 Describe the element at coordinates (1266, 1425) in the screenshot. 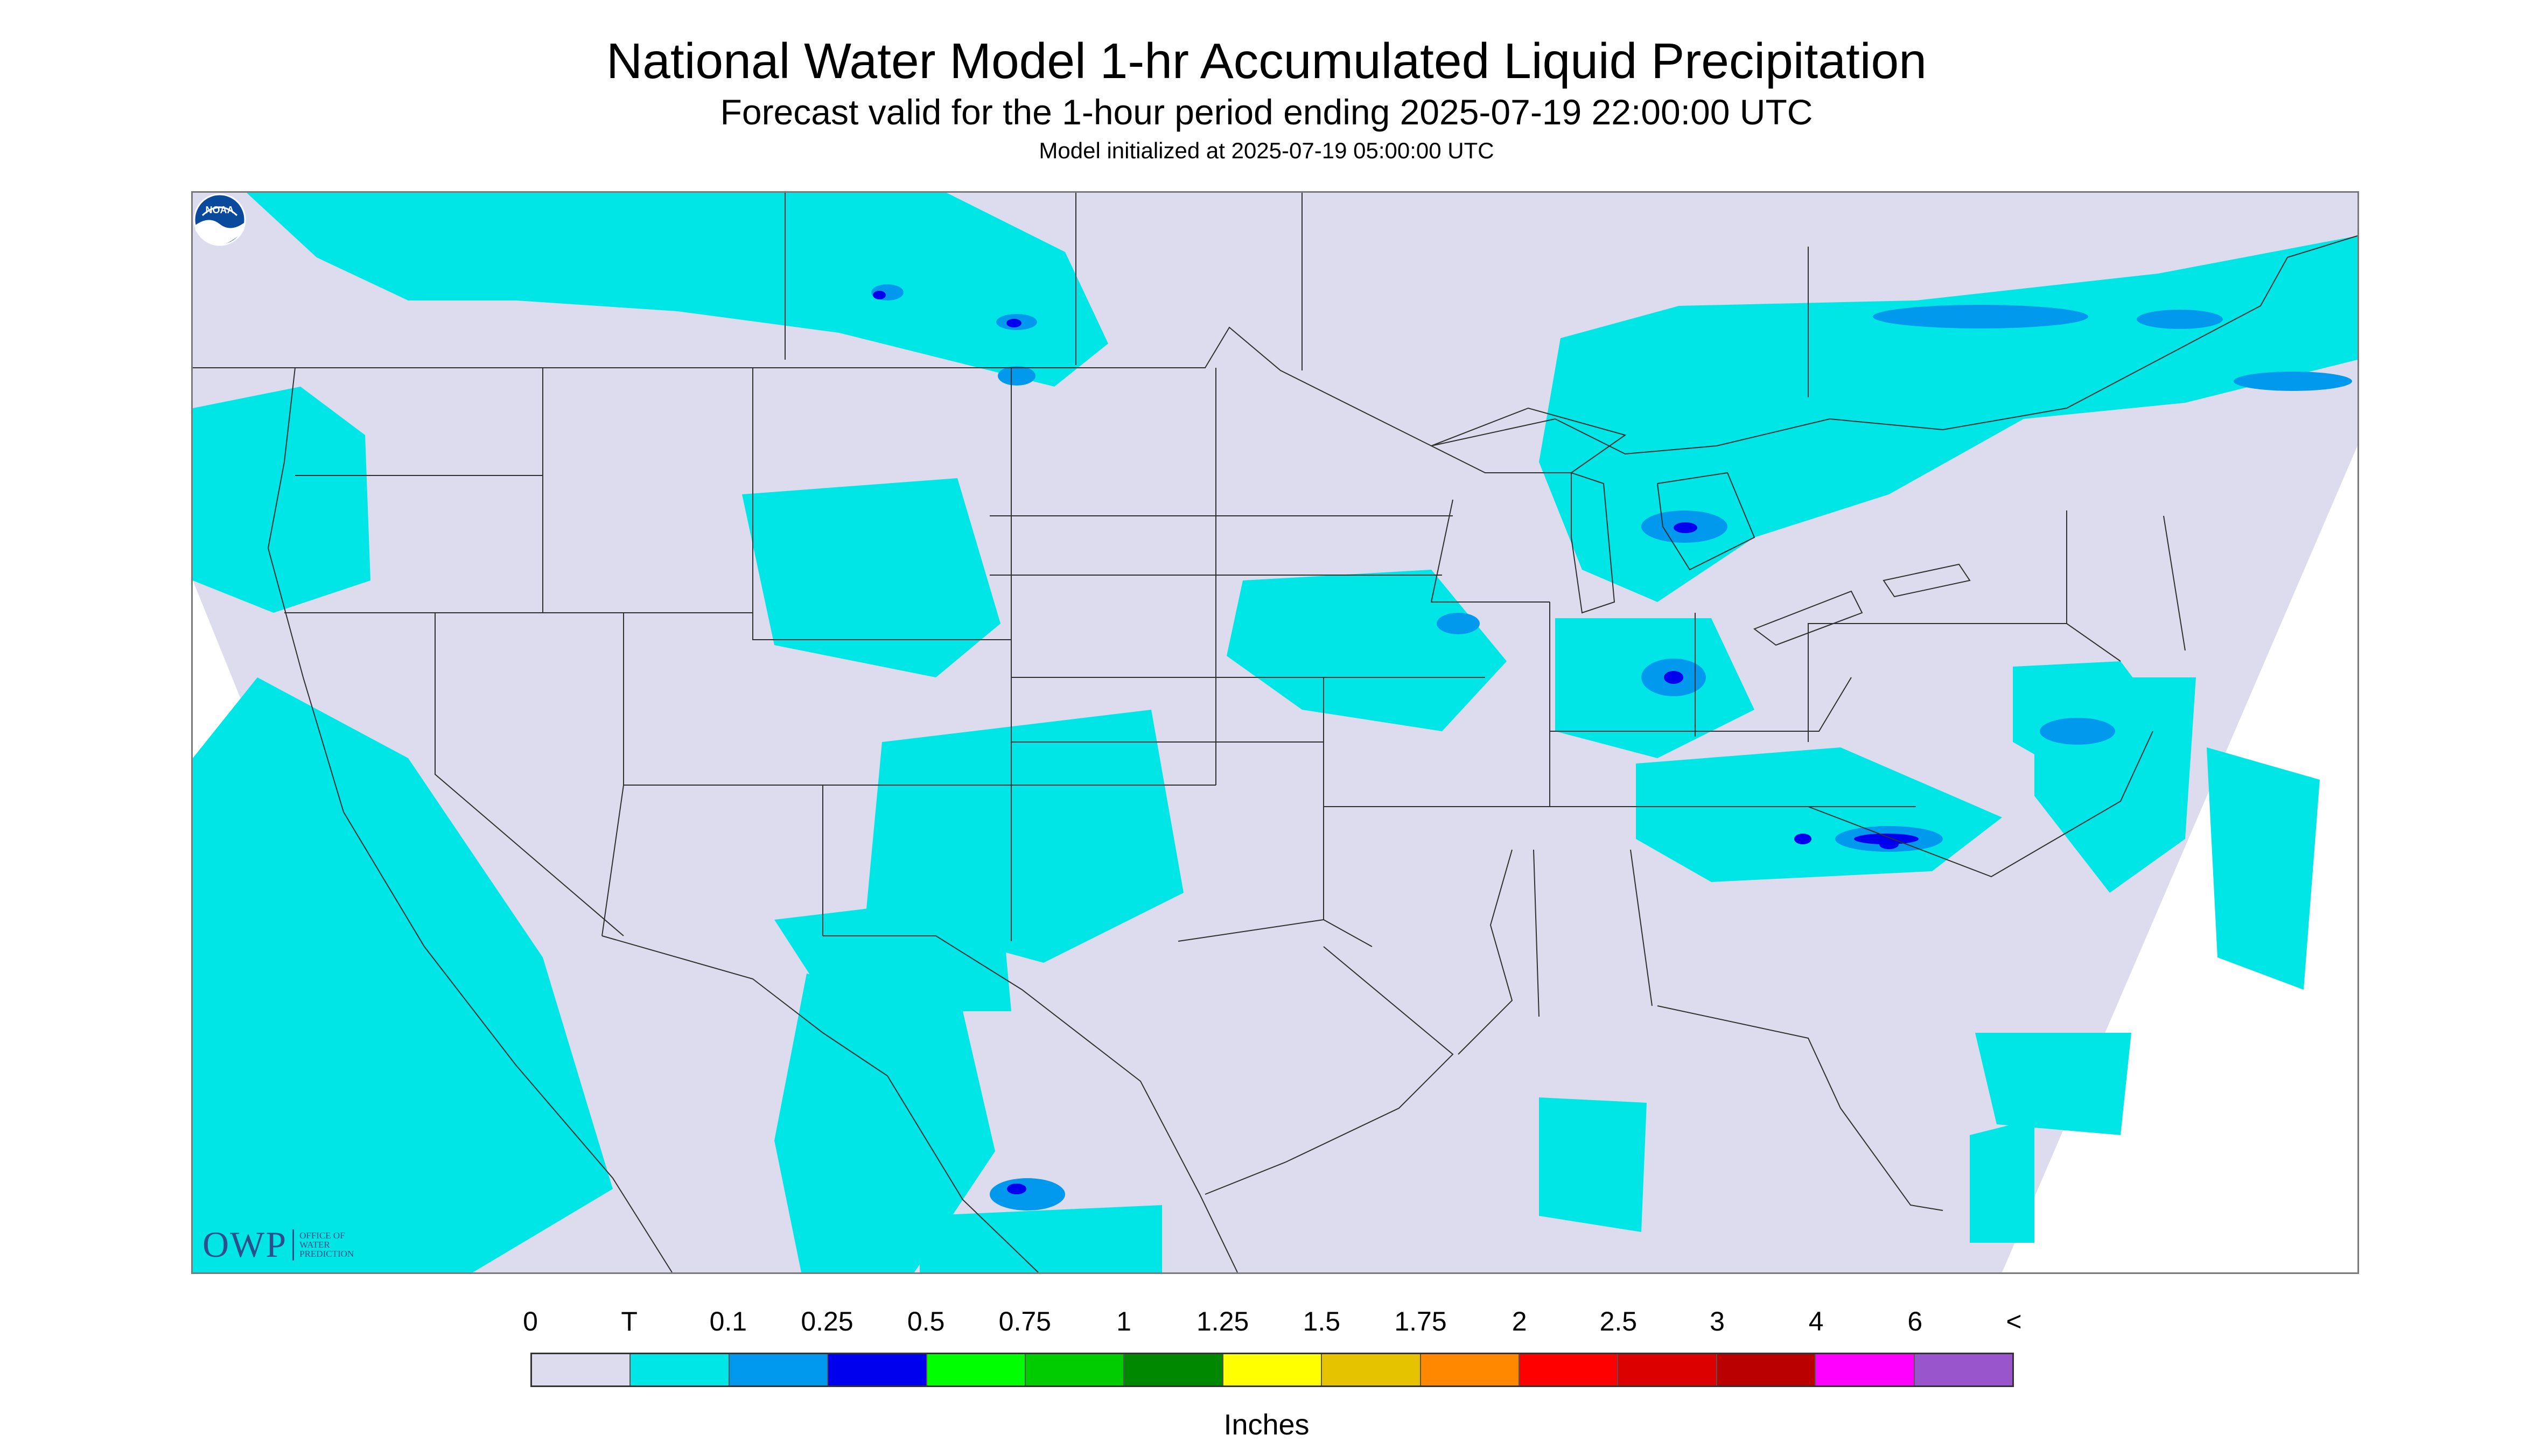

I see `legend-units-label: Inches` at that location.